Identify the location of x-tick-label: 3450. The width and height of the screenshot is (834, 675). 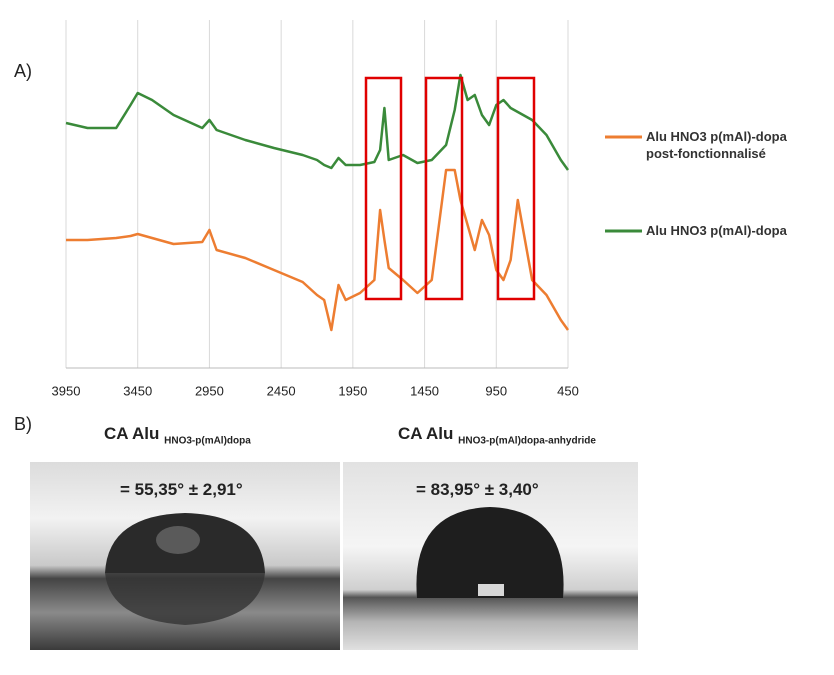
(137, 390).